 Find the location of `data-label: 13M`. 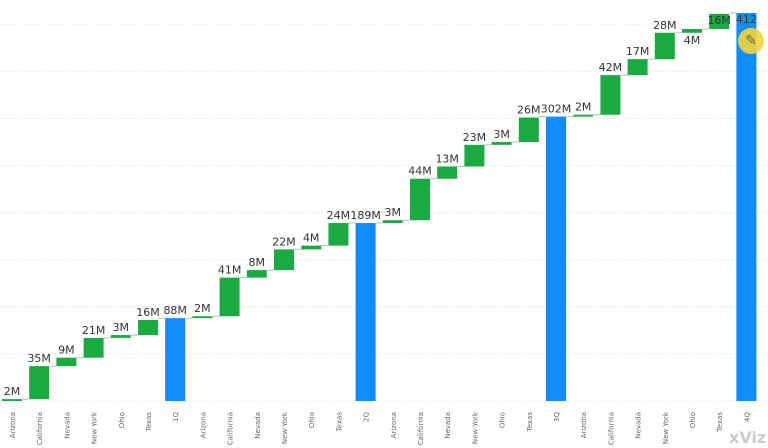

data-label: 13M is located at coordinates (447, 159).